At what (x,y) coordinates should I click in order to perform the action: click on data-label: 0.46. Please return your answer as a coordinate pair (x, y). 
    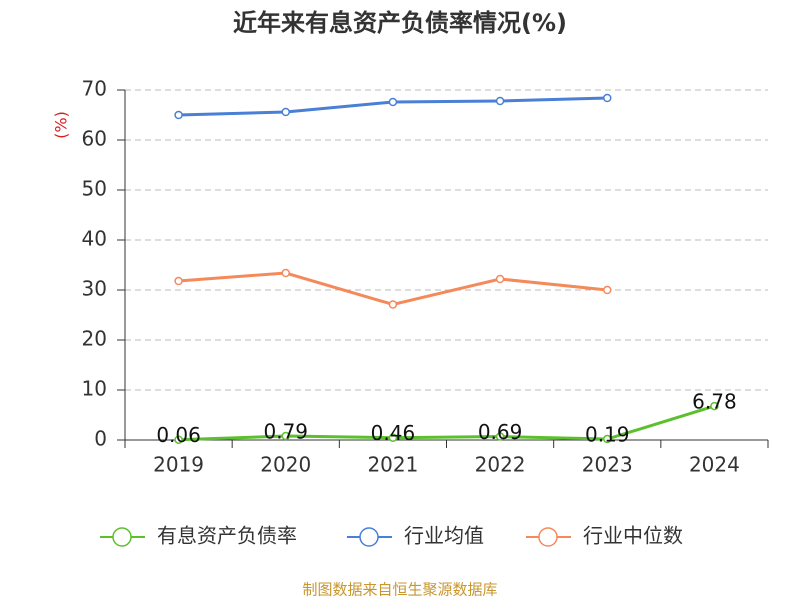
    Looking at the image, I should click on (393, 433).